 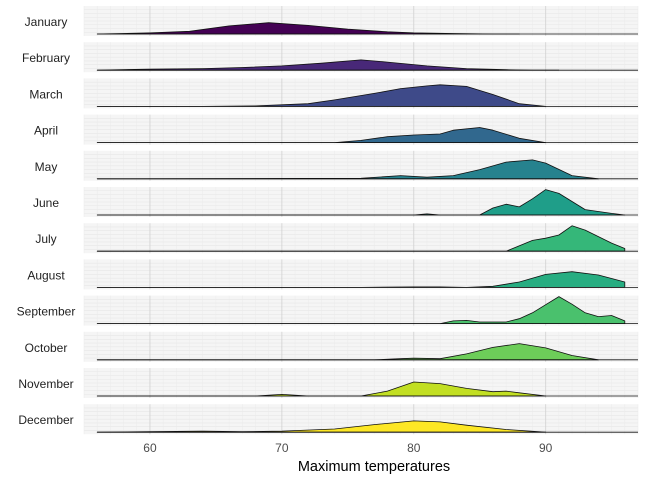 I want to click on month-label-july: July, so click(x=45, y=239).